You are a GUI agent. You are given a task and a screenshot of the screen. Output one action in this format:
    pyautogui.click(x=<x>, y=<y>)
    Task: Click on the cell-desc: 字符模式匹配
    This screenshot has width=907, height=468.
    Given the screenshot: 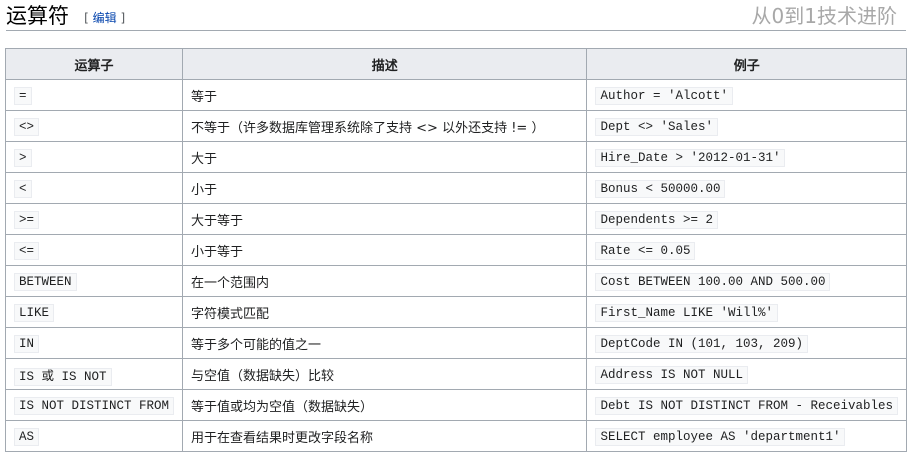 What is the action you would take?
    pyautogui.click(x=385, y=312)
    